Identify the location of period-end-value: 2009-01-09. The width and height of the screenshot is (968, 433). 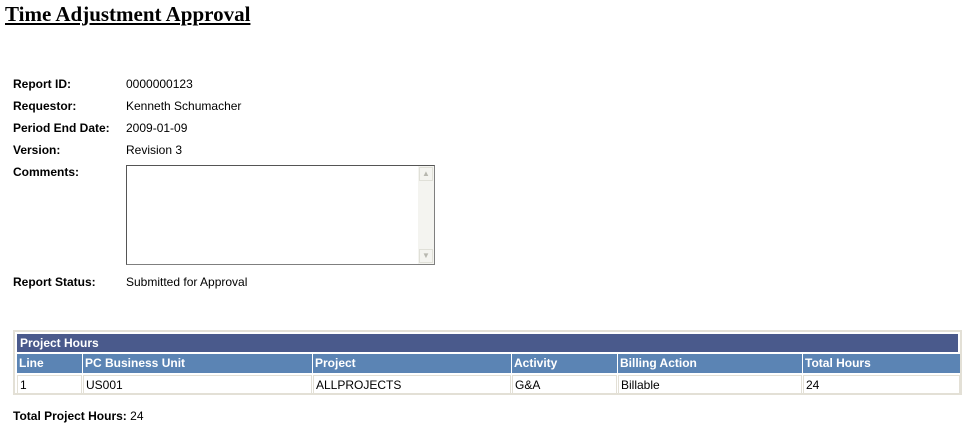
(157, 128).